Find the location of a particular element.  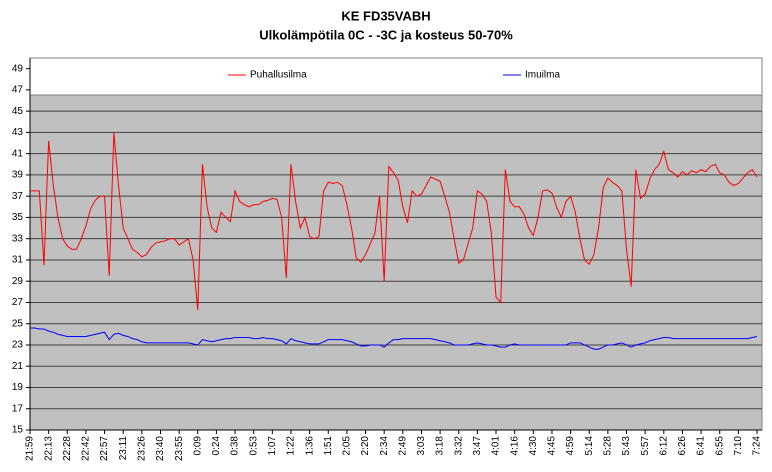

x-tick-label: 6:26 is located at coordinates (682, 446).